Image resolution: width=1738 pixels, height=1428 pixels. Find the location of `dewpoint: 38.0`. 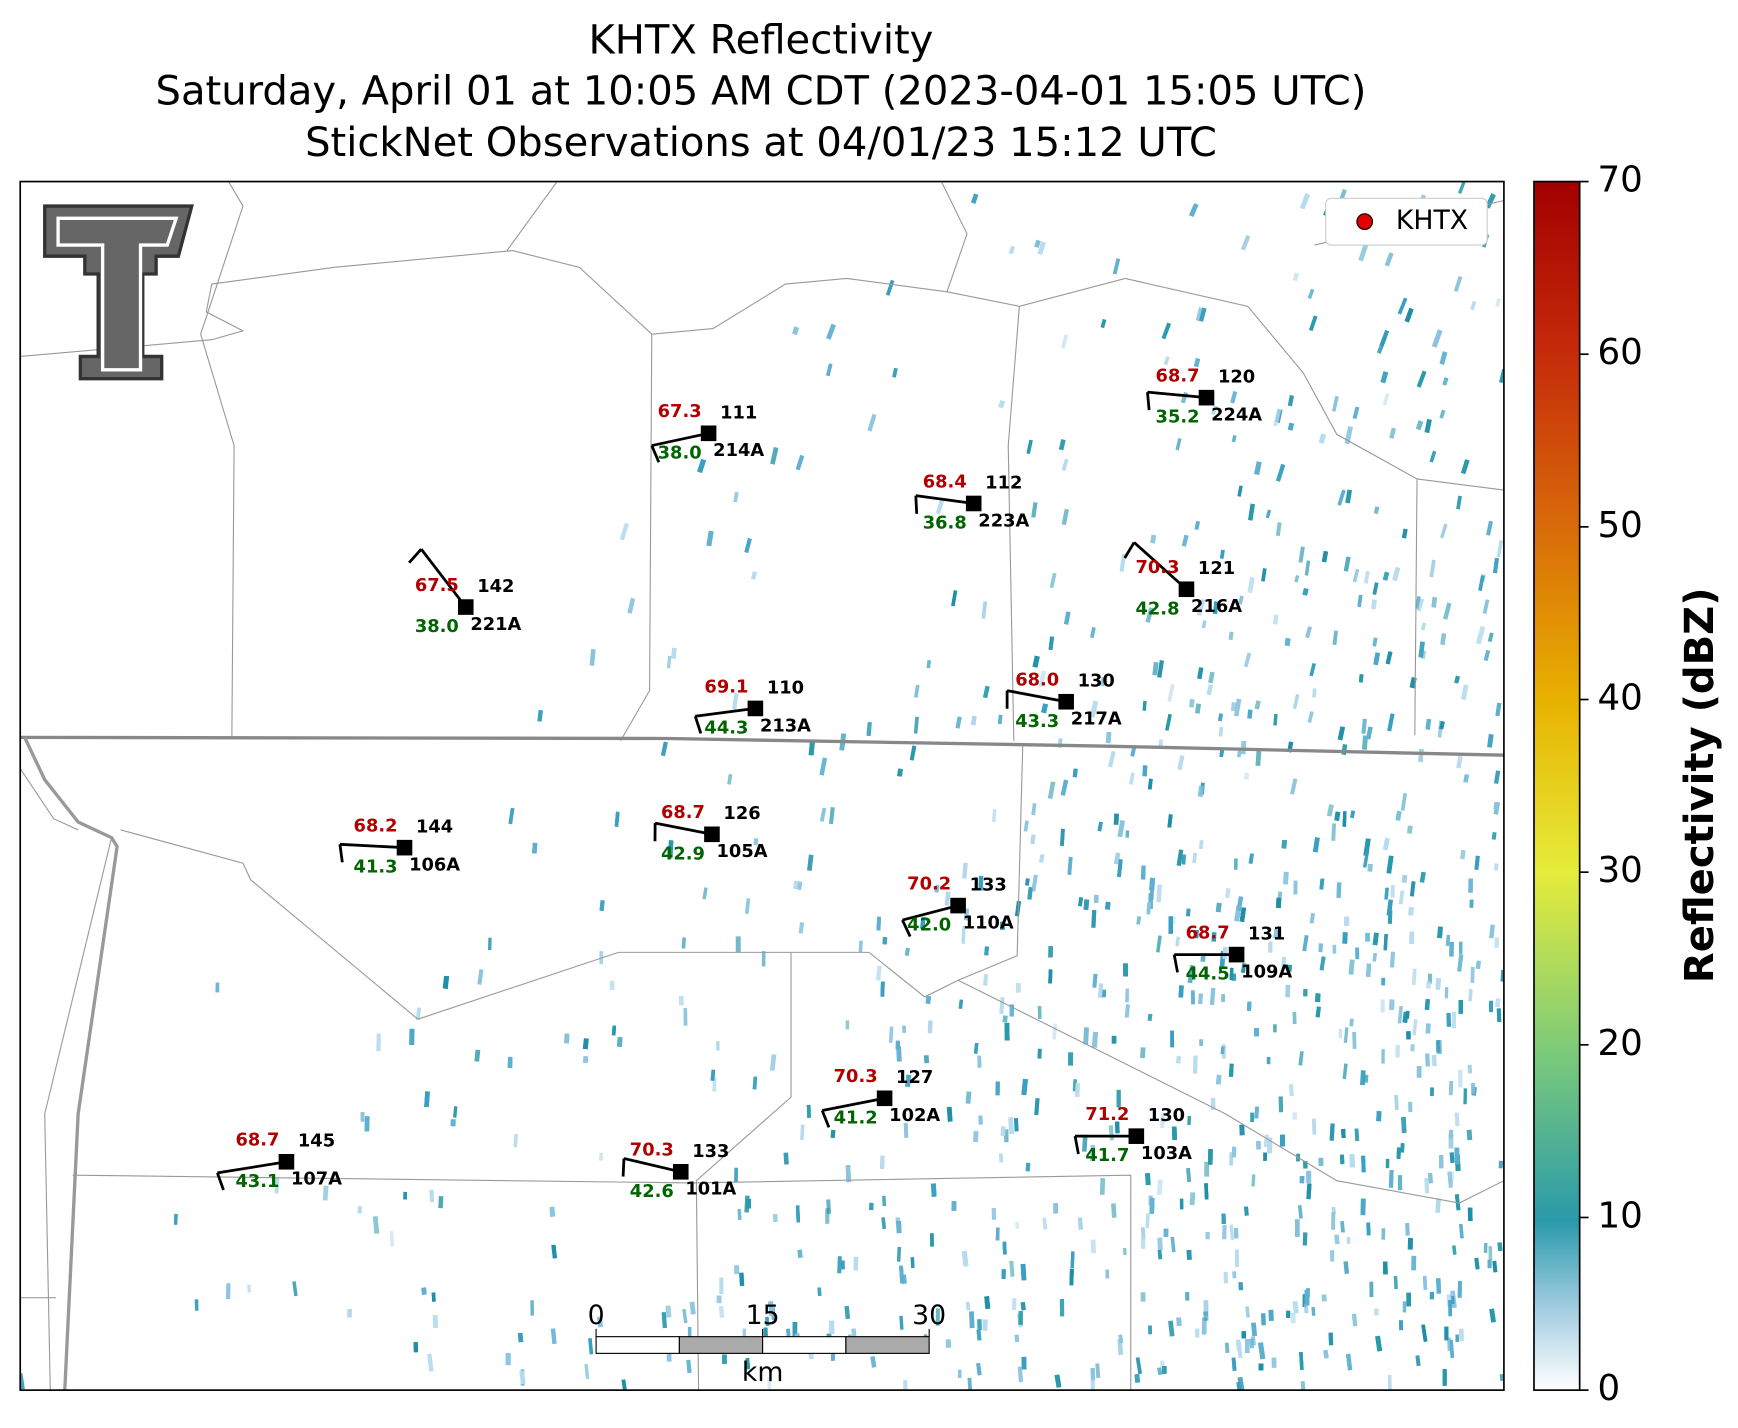

dewpoint: 38.0 is located at coordinates (437, 626).